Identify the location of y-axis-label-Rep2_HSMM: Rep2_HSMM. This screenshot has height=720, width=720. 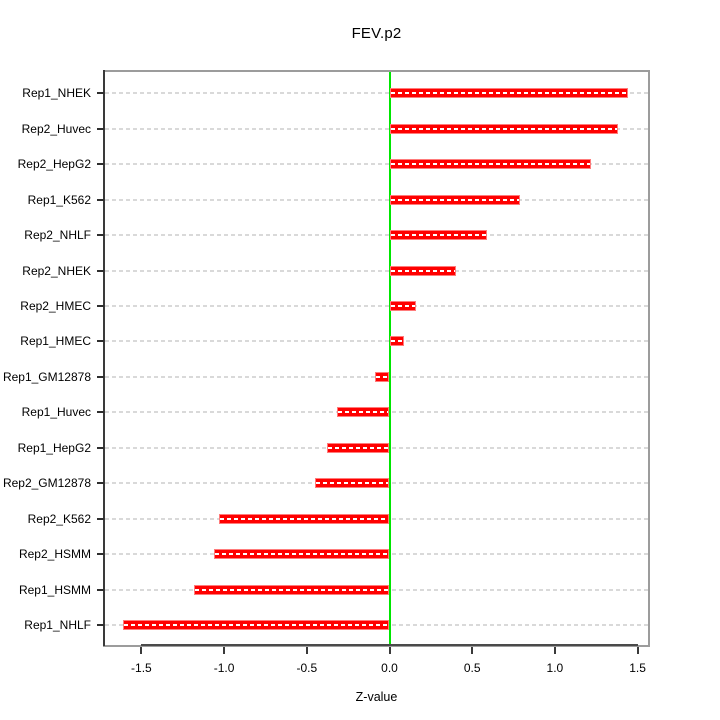
(54, 554).